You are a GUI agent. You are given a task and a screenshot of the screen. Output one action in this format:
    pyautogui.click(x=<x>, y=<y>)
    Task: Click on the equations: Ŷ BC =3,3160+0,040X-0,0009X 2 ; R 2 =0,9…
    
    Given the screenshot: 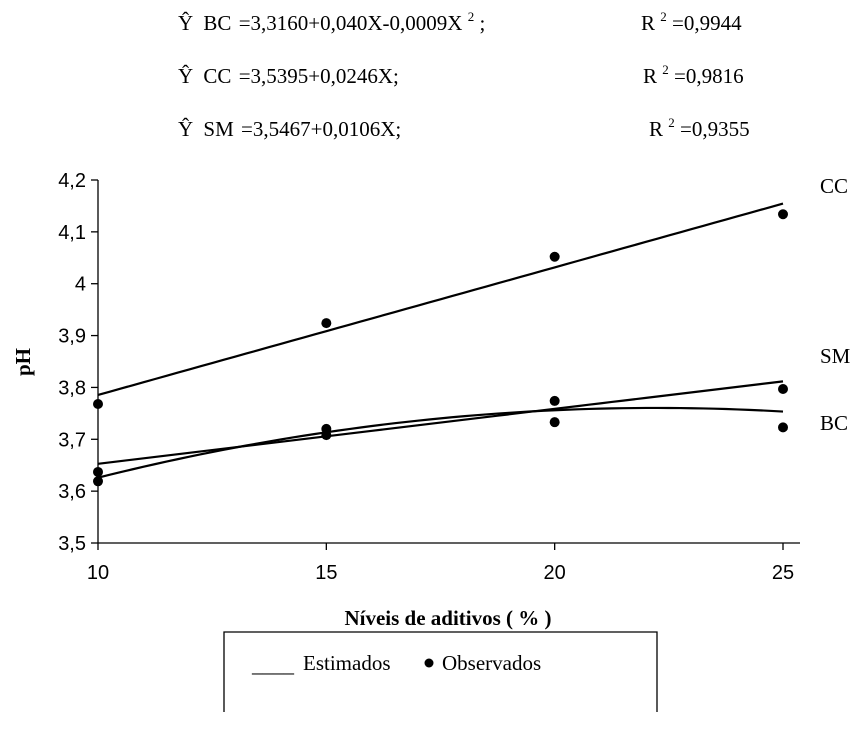 What is the action you would take?
    pyautogui.click(x=464, y=71)
    